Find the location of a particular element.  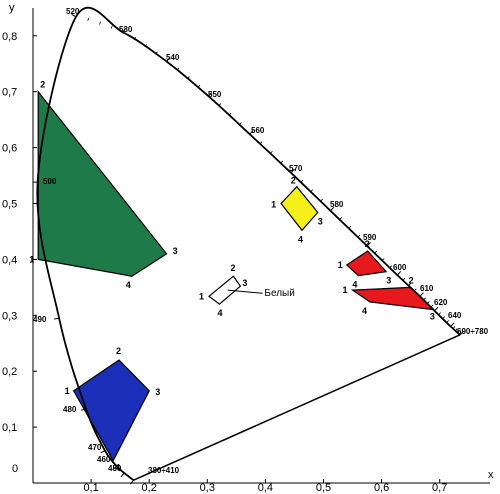

yellow-corner-label: 2 is located at coordinates (293, 181).